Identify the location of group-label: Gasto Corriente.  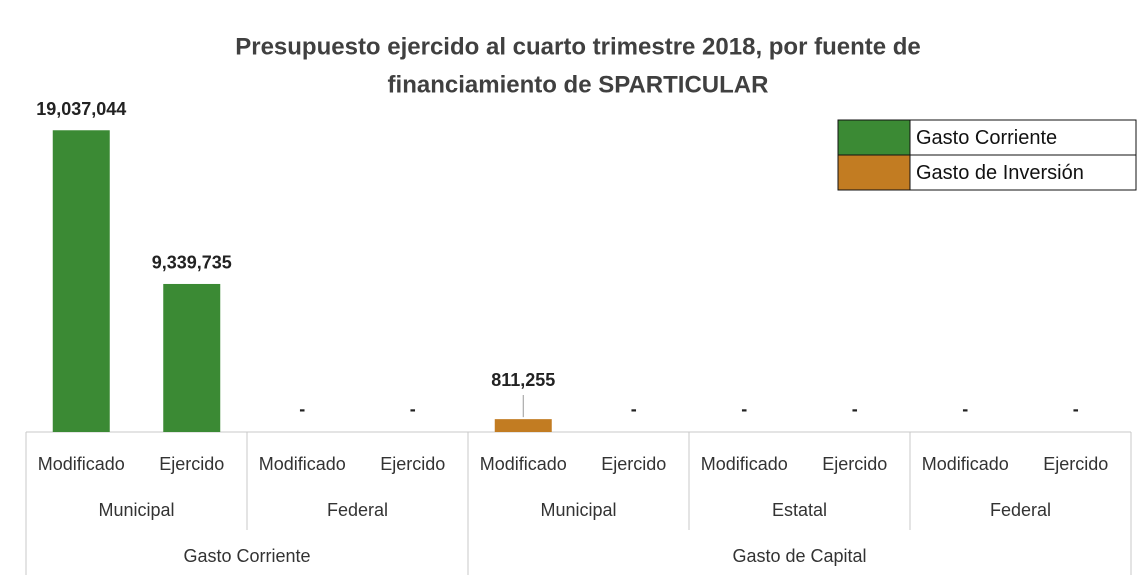
(246, 556).